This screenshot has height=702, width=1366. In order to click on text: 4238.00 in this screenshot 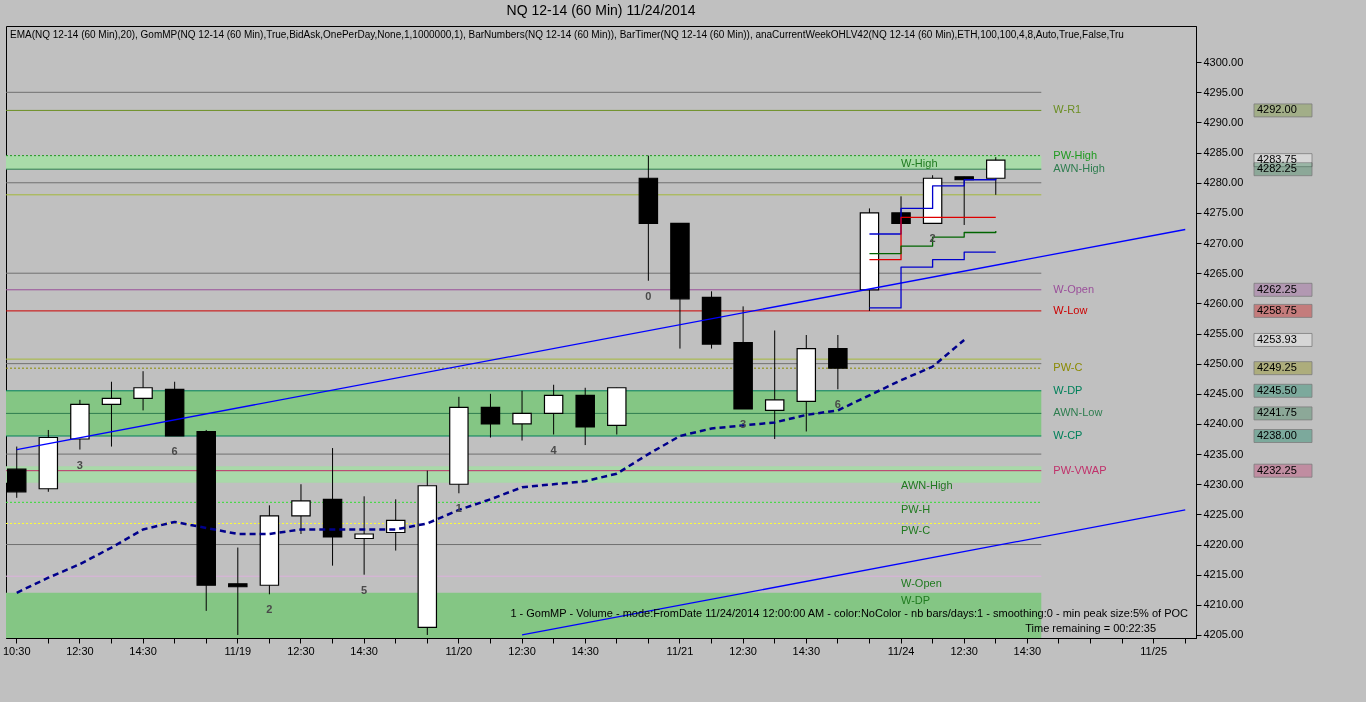, I will do `click(1277, 435)`.